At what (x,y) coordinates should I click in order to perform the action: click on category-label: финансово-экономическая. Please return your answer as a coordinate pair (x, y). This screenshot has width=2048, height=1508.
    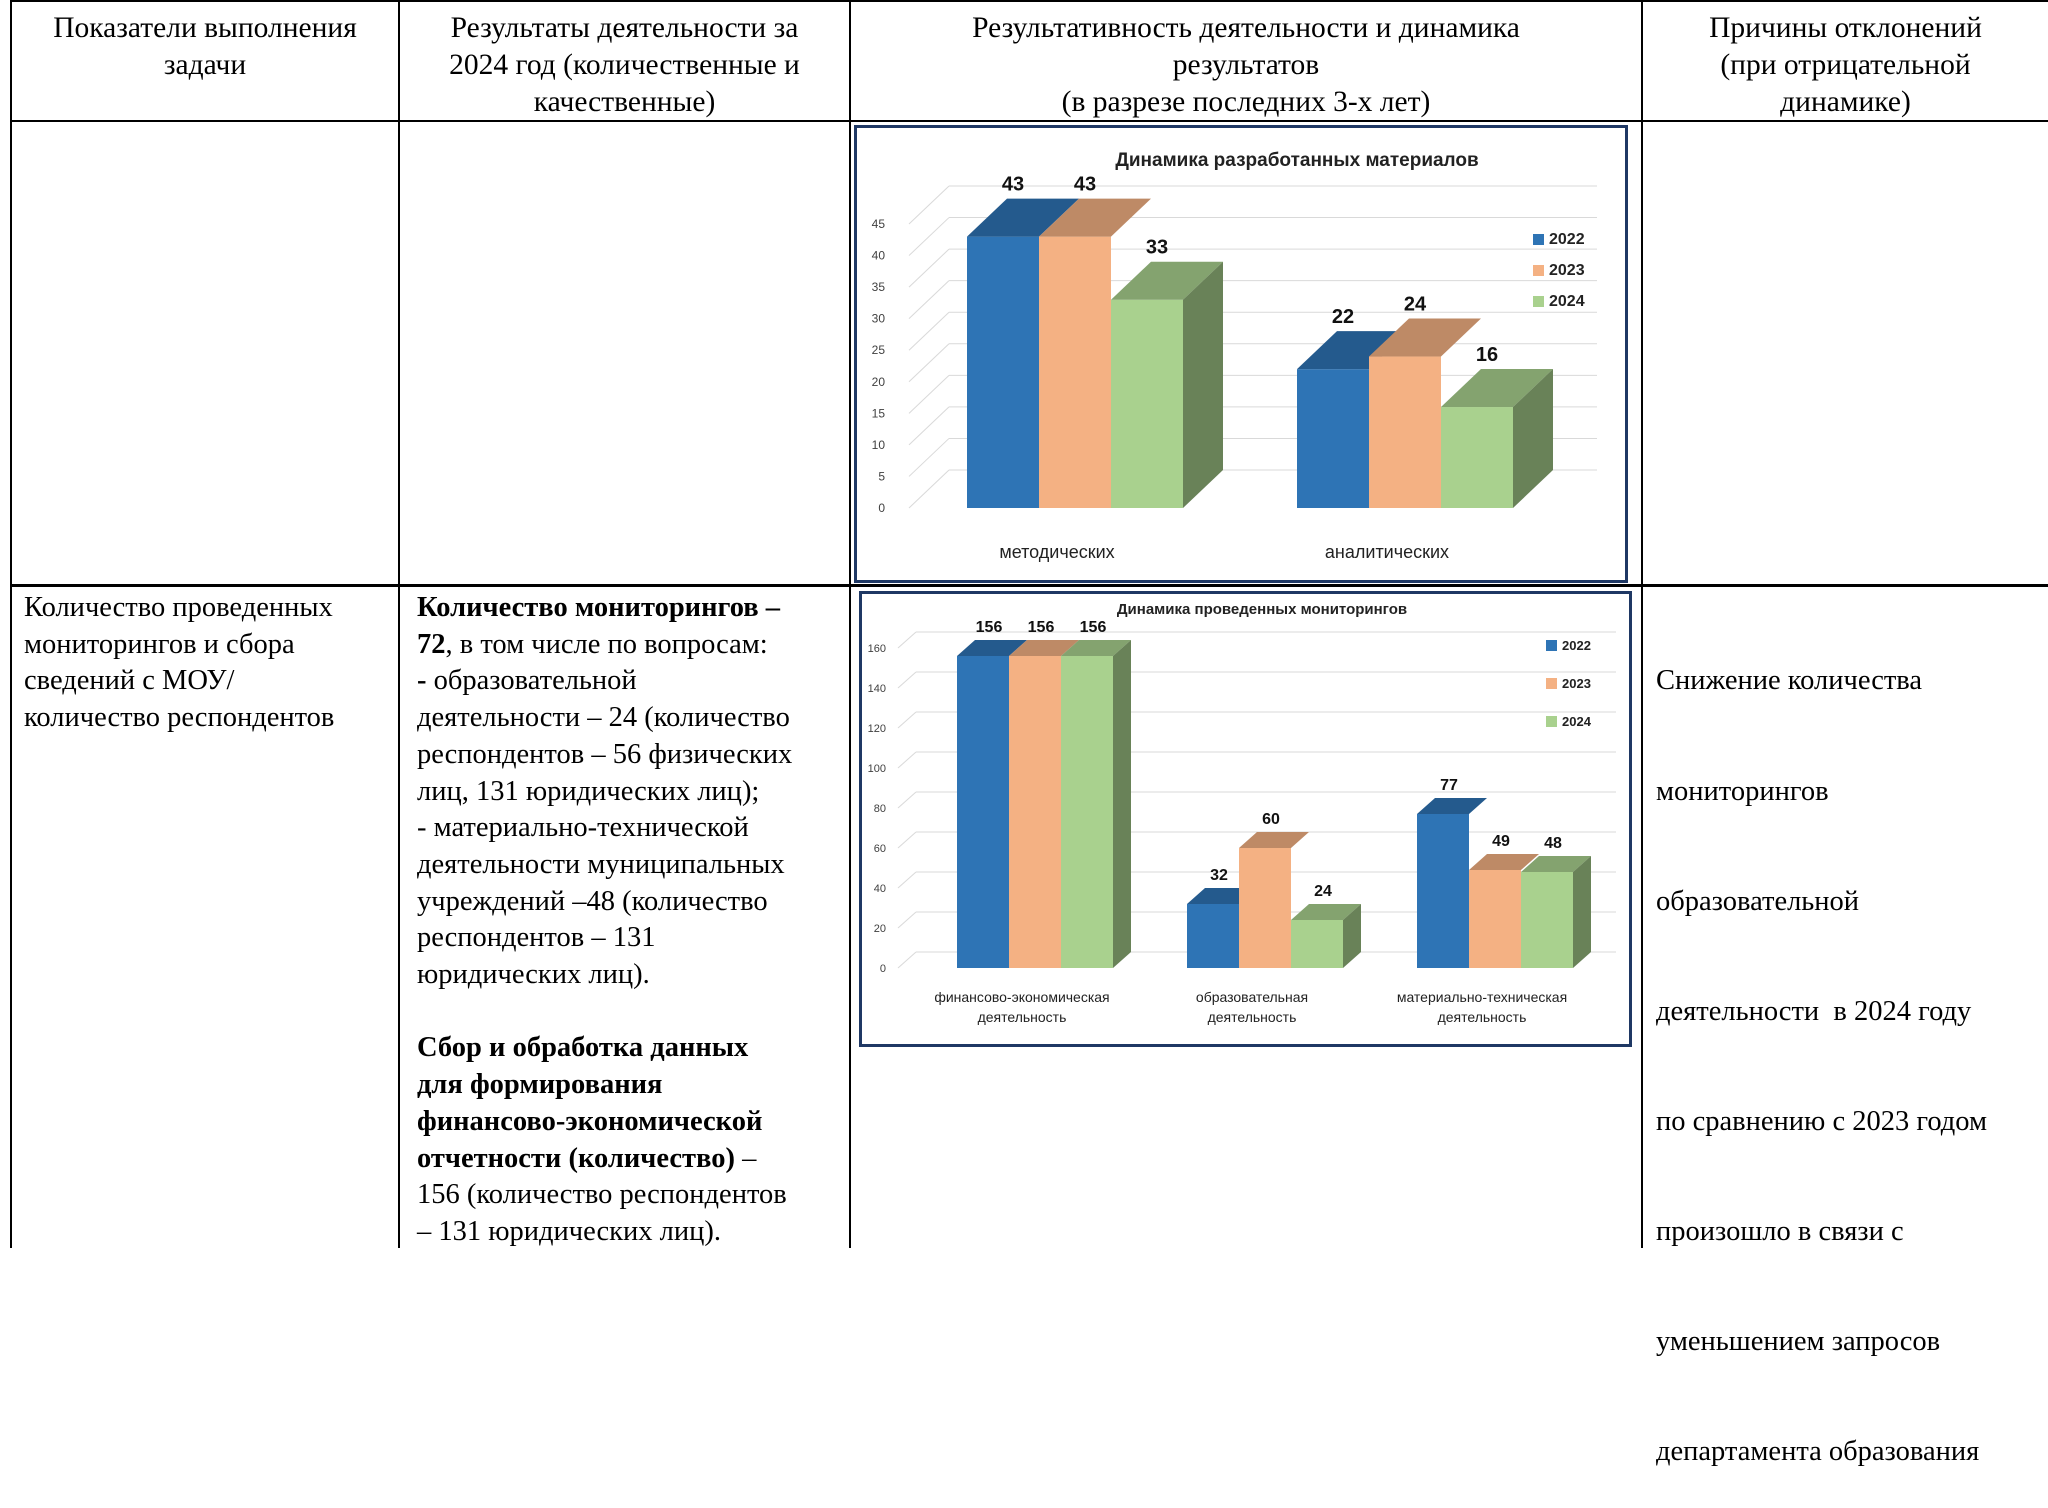
    Looking at the image, I should click on (1021, 997).